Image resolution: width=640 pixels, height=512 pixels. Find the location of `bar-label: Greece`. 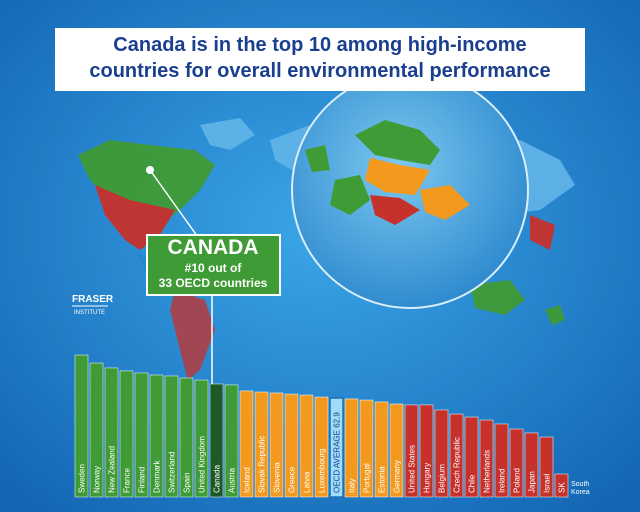

bar-label: Greece is located at coordinates (292, 479).